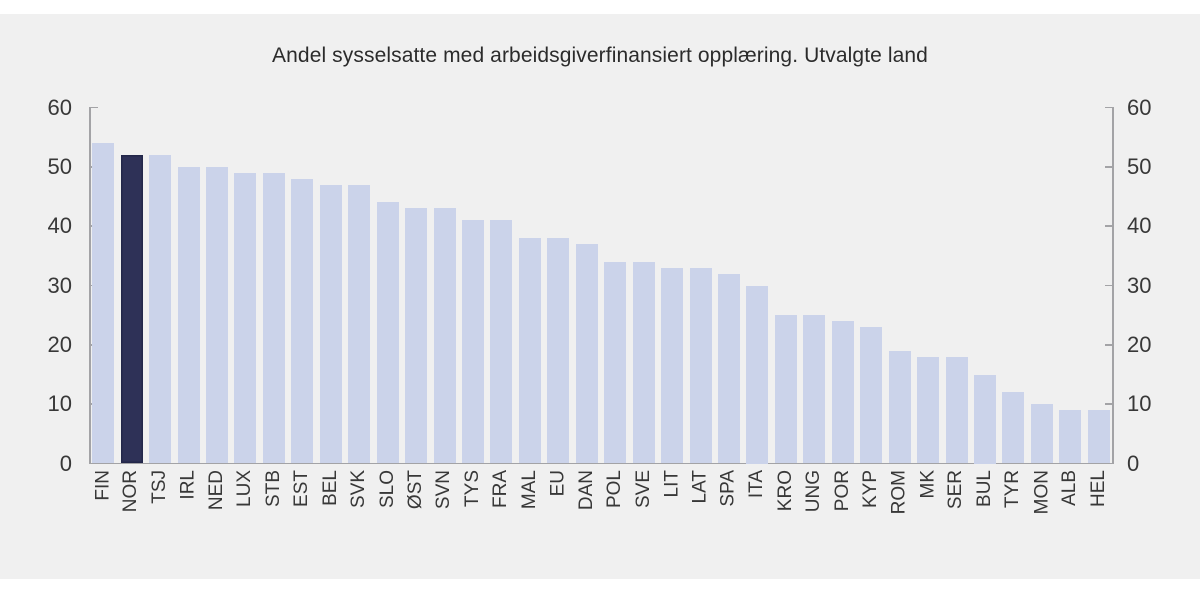 The image size is (1200, 595). I want to click on x-tick-label: SPA, so click(728, 488).